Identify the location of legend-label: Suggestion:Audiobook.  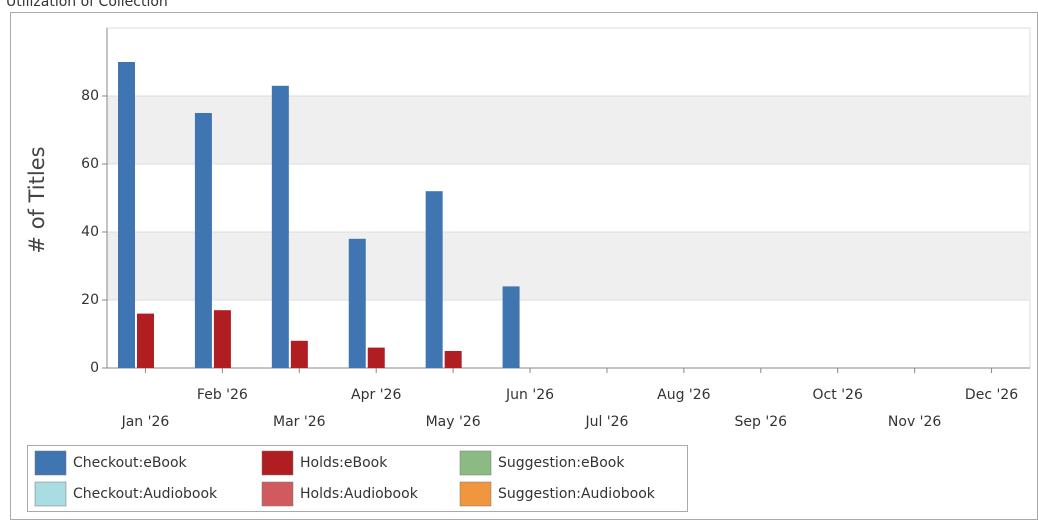
(577, 494).